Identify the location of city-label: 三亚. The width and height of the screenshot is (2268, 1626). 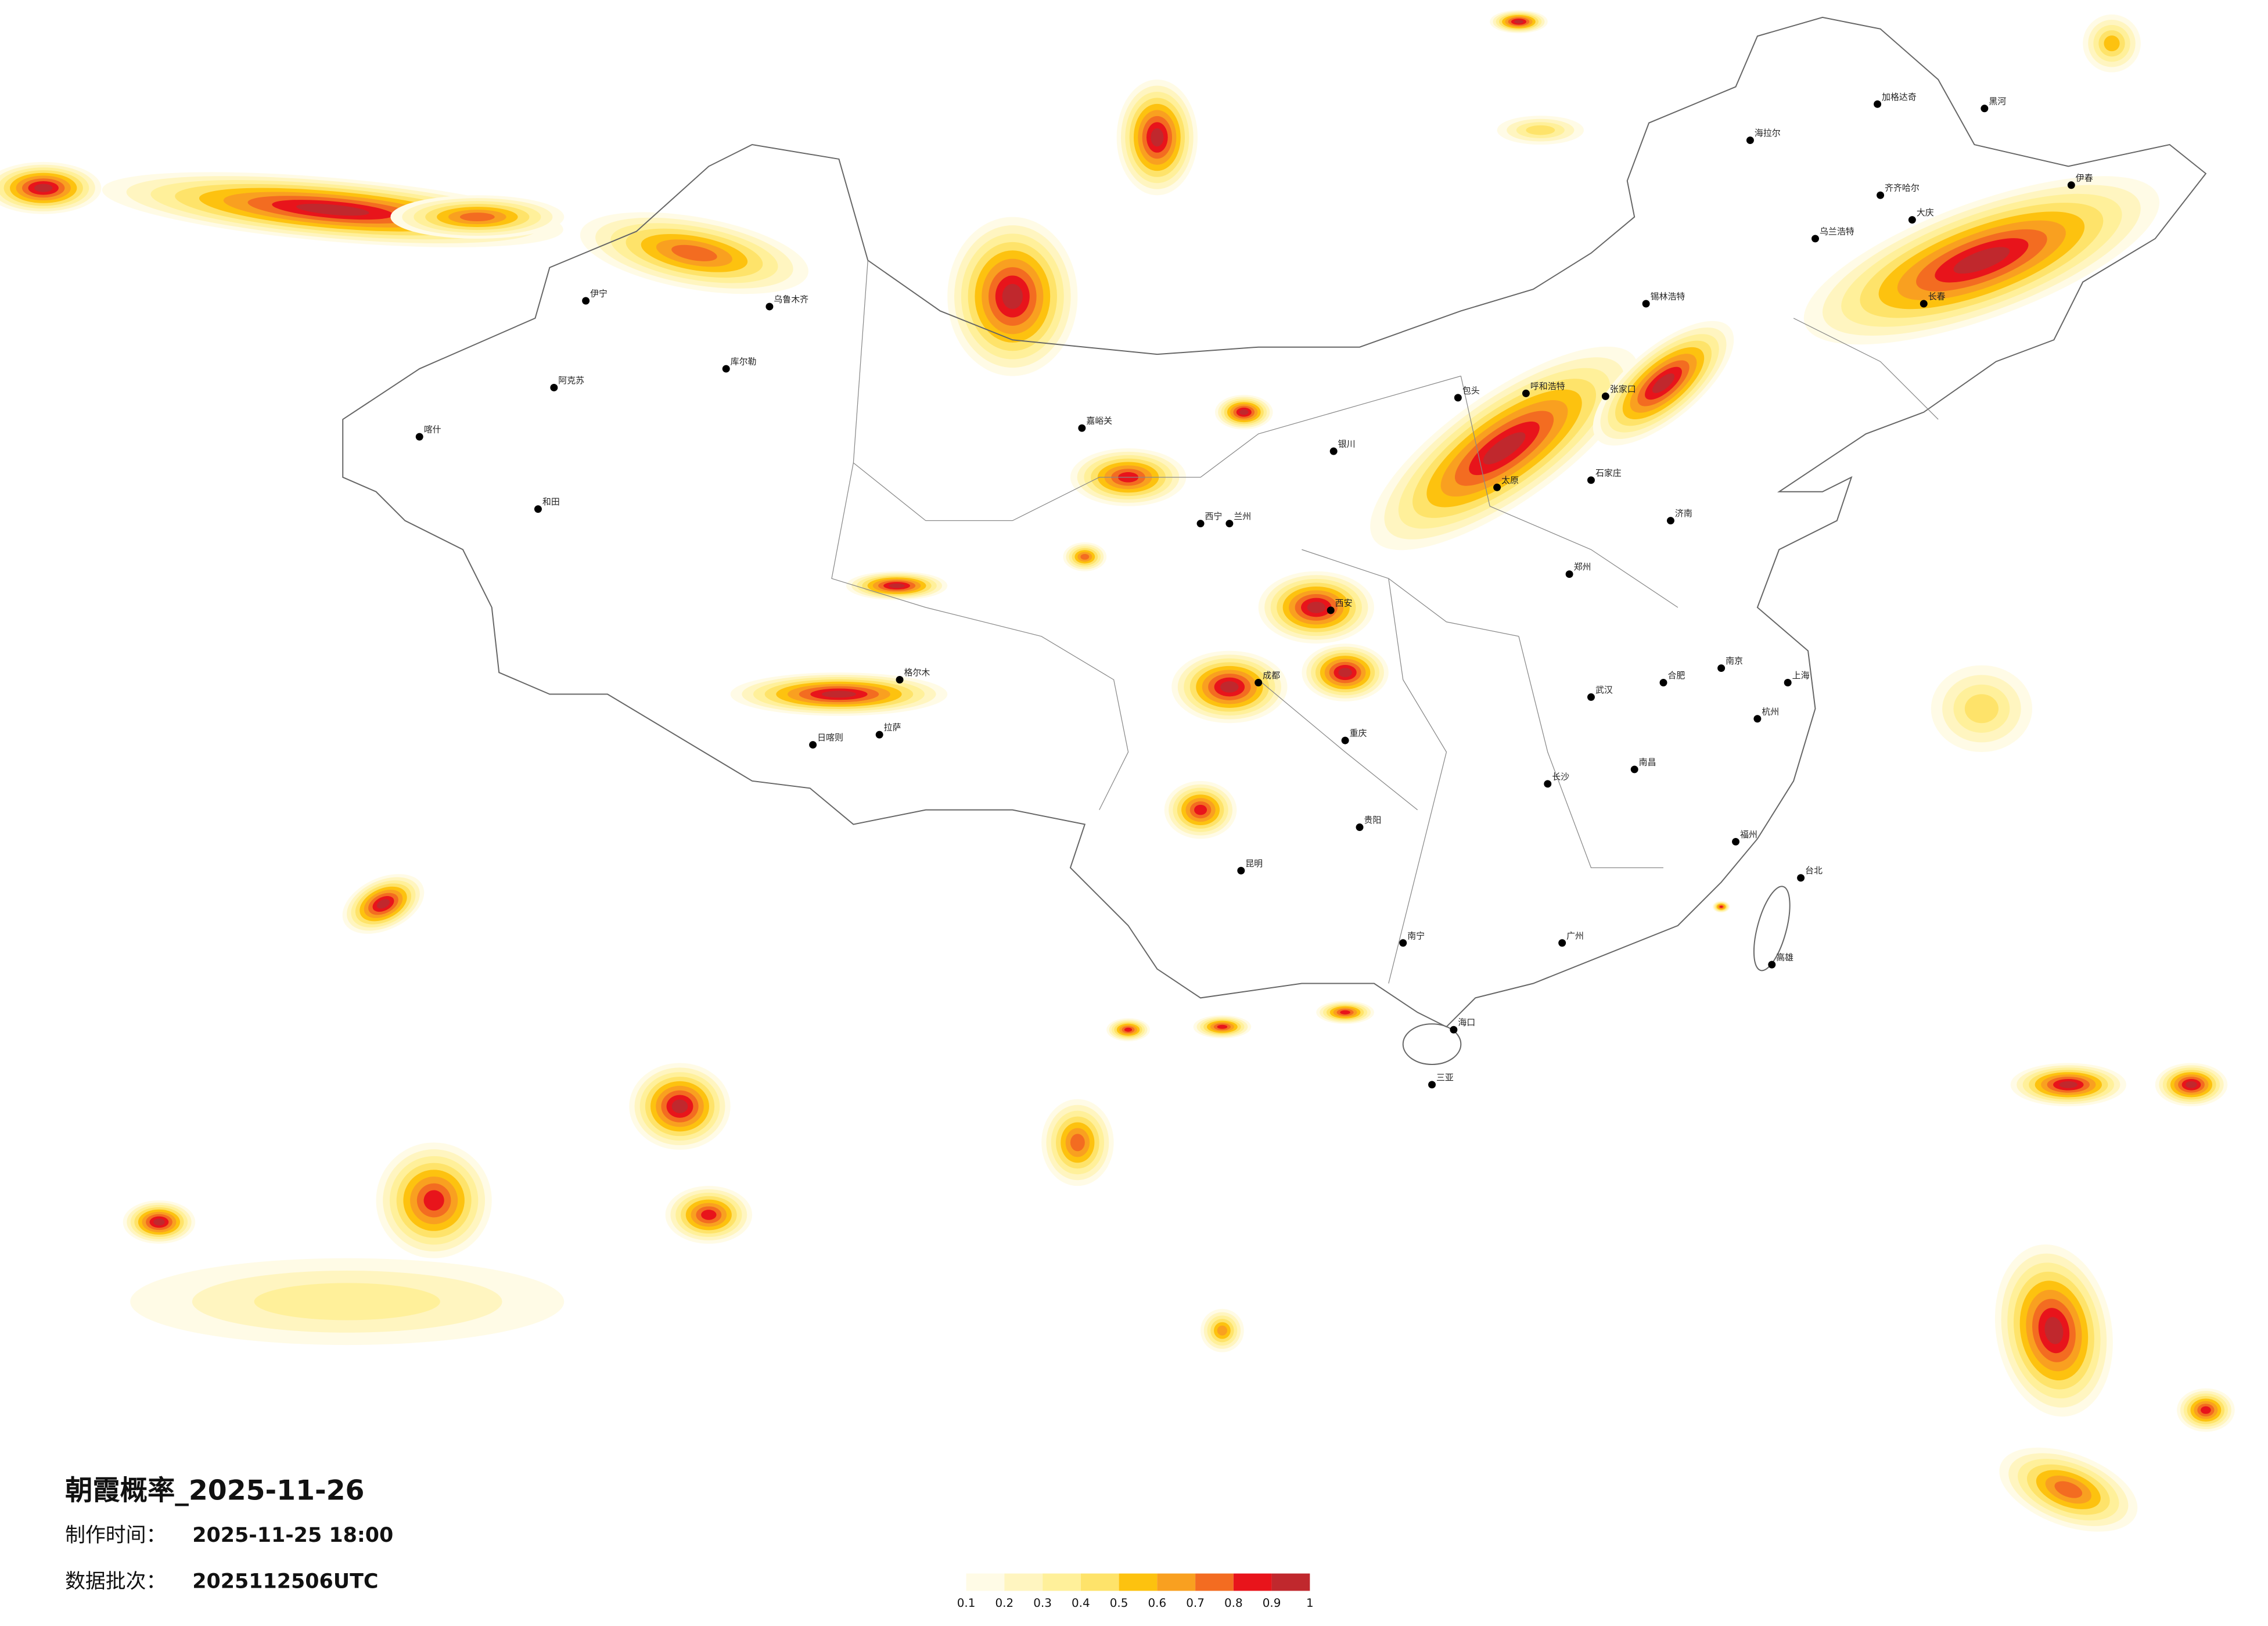
(1445, 1077).